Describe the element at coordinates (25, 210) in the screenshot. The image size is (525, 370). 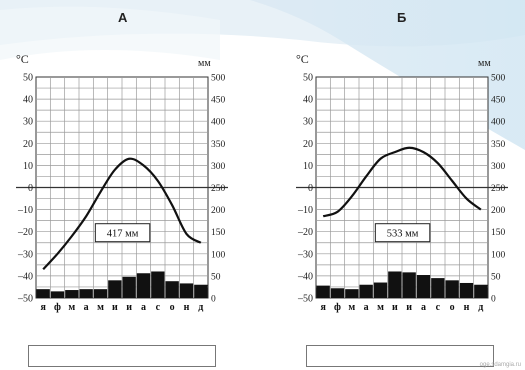
I see `a-temp-tick: –10` at that location.